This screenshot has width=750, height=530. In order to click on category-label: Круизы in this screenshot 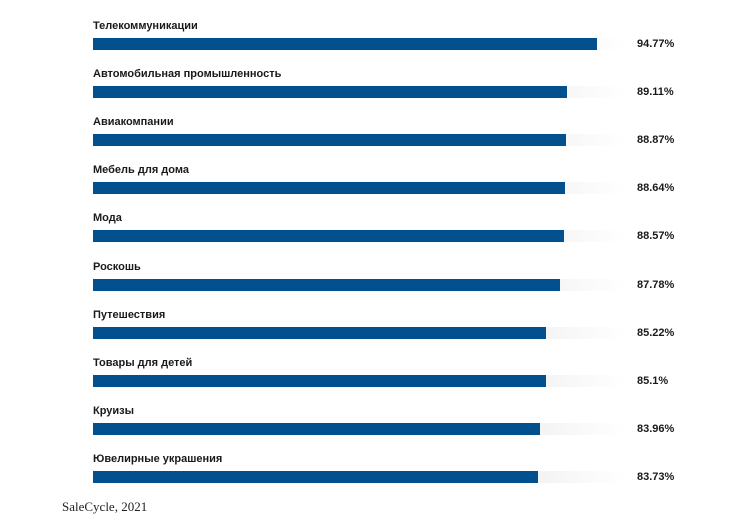, I will do `click(114, 410)`.